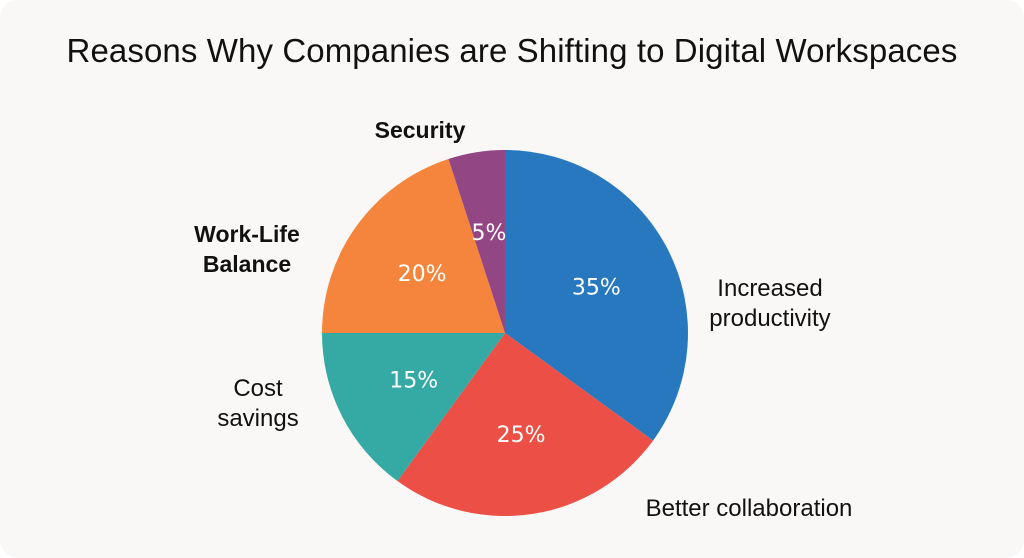 The height and width of the screenshot is (558, 1024). I want to click on pie-slice-cost-savings, so click(413, 407).